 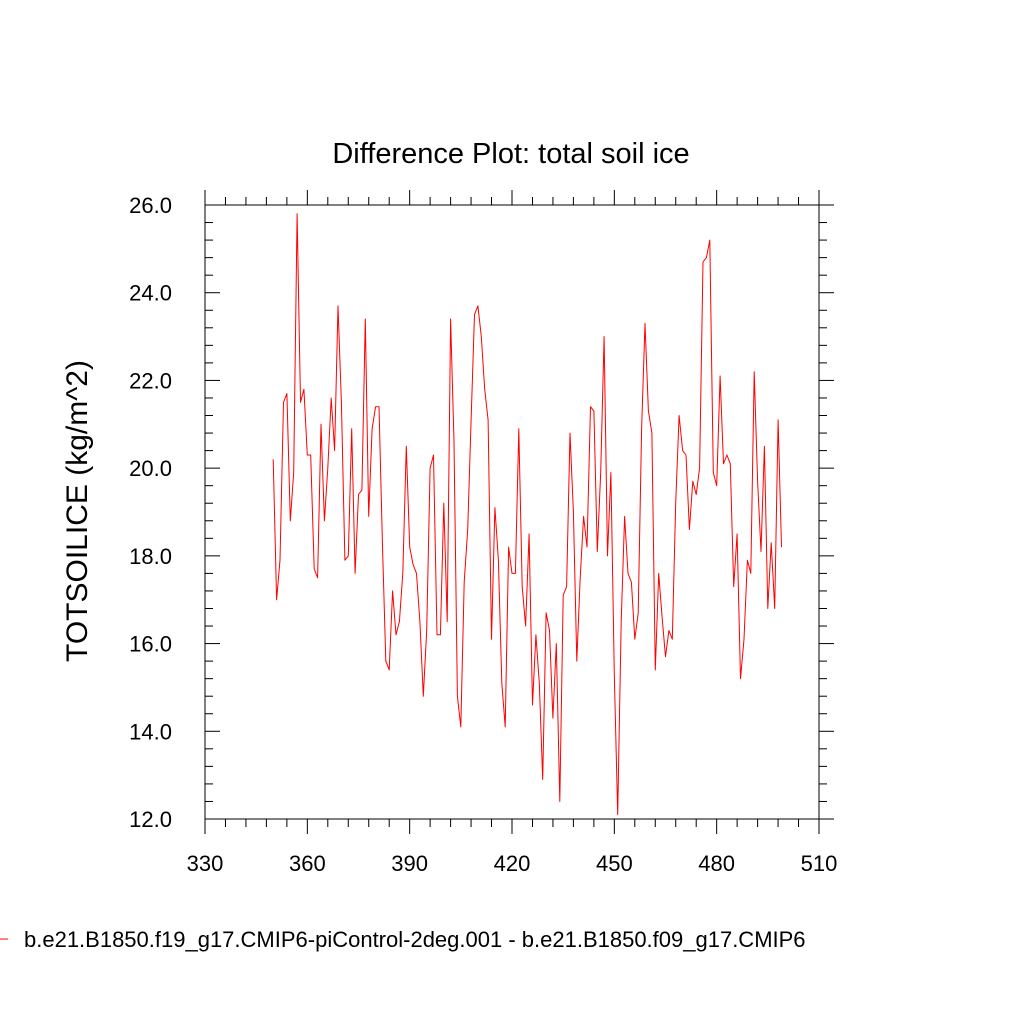 What do you see at coordinates (716, 863) in the screenshot?
I see `x-tick-label: 480` at bounding box center [716, 863].